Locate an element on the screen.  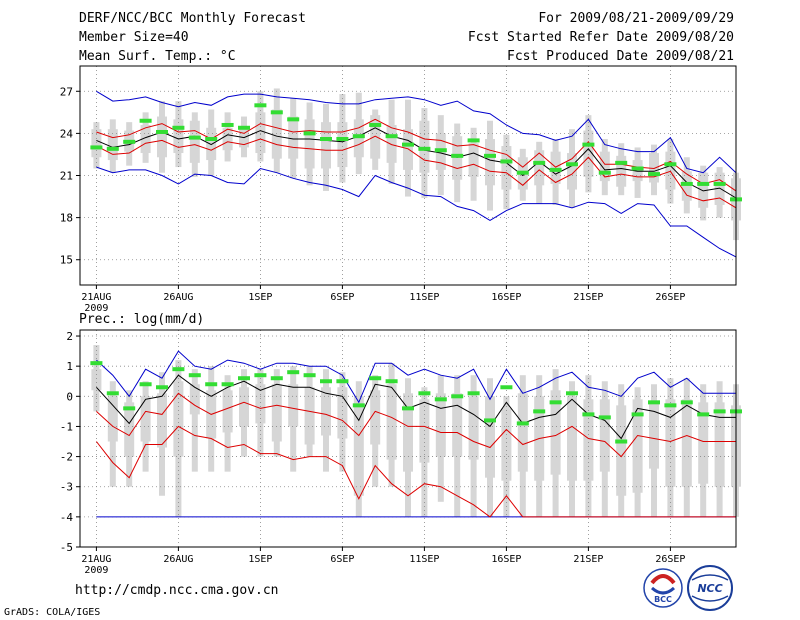
series-line-mean-minus-2sd is located at coordinates (416, 471).